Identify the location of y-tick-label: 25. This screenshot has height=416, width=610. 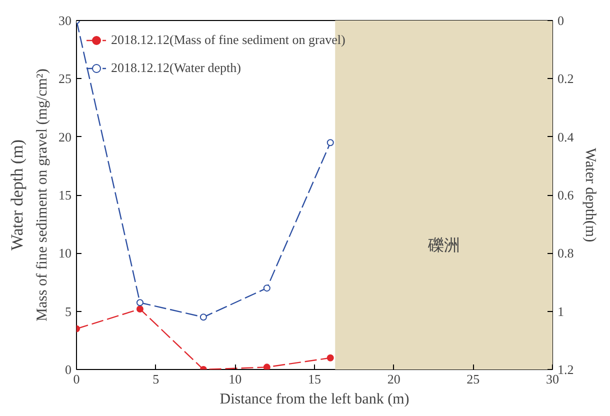
(65, 78).